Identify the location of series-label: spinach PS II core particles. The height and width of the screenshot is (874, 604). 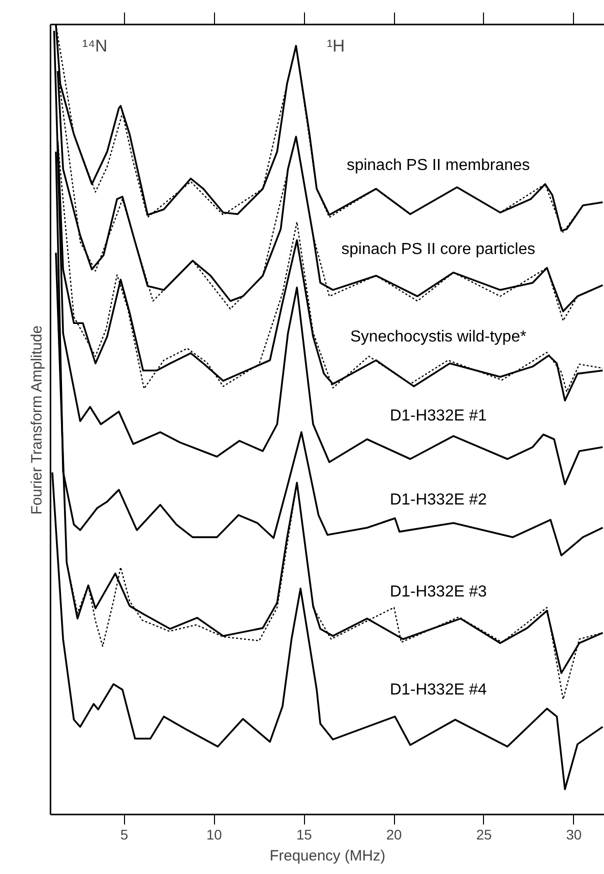
(438, 249).